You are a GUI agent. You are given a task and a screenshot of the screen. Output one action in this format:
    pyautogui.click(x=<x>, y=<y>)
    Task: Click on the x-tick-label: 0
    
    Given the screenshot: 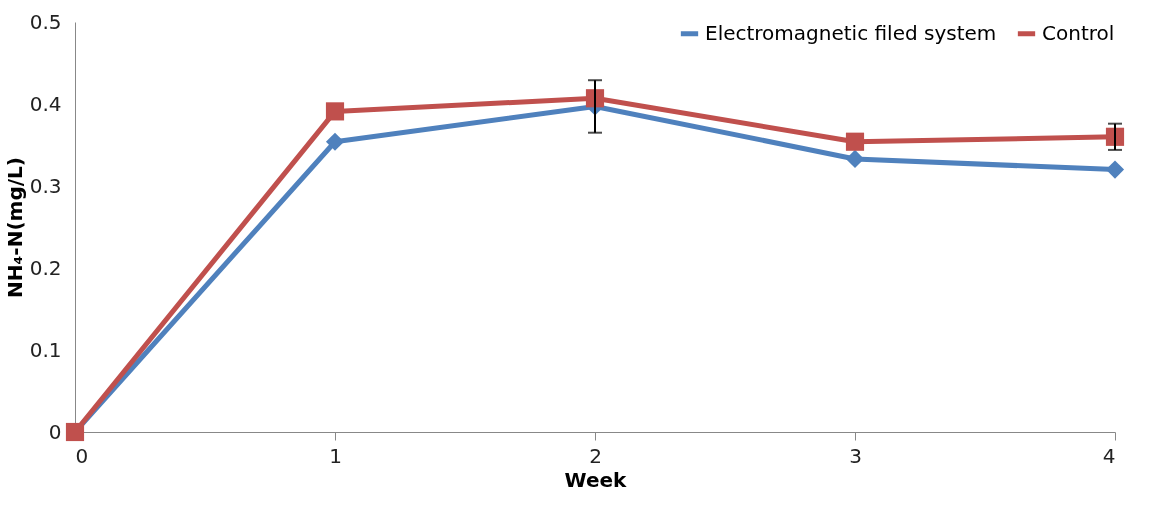 What is the action you would take?
    pyautogui.click(x=82, y=455)
    